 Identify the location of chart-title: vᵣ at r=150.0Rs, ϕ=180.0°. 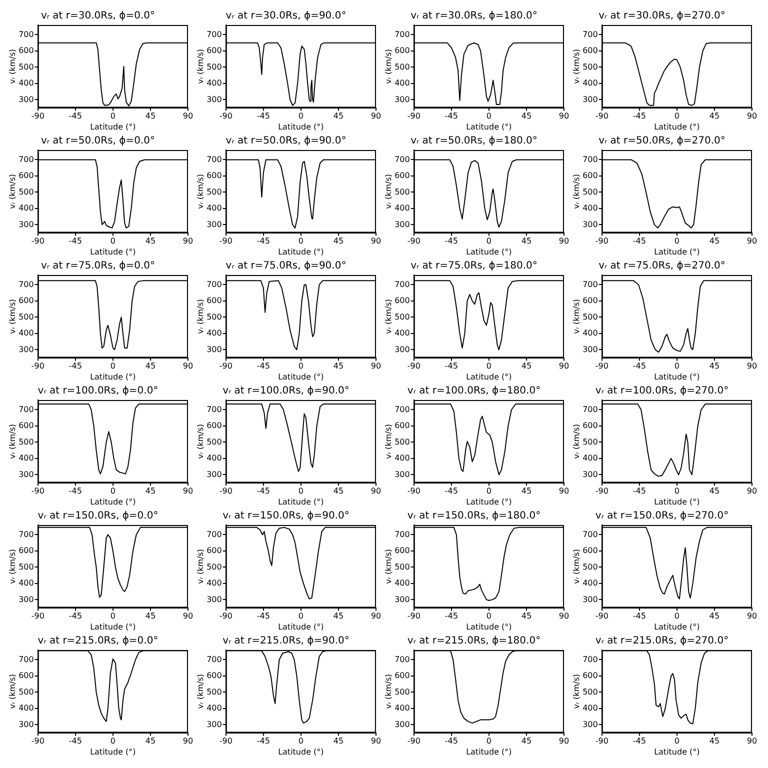
(474, 516).